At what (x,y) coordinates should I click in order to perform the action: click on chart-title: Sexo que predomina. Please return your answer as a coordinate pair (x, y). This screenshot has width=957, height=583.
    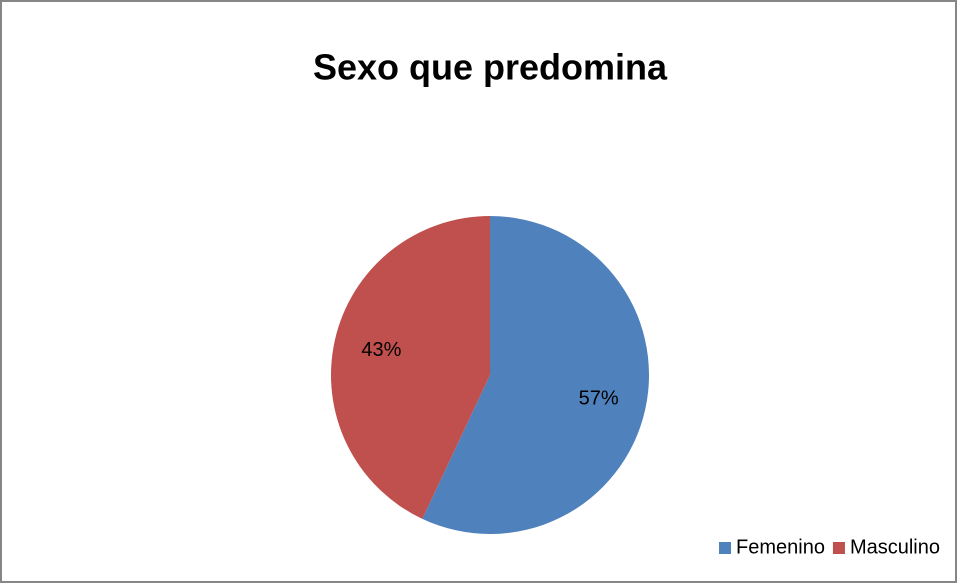
    Looking at the image, I should click on (490, 67).